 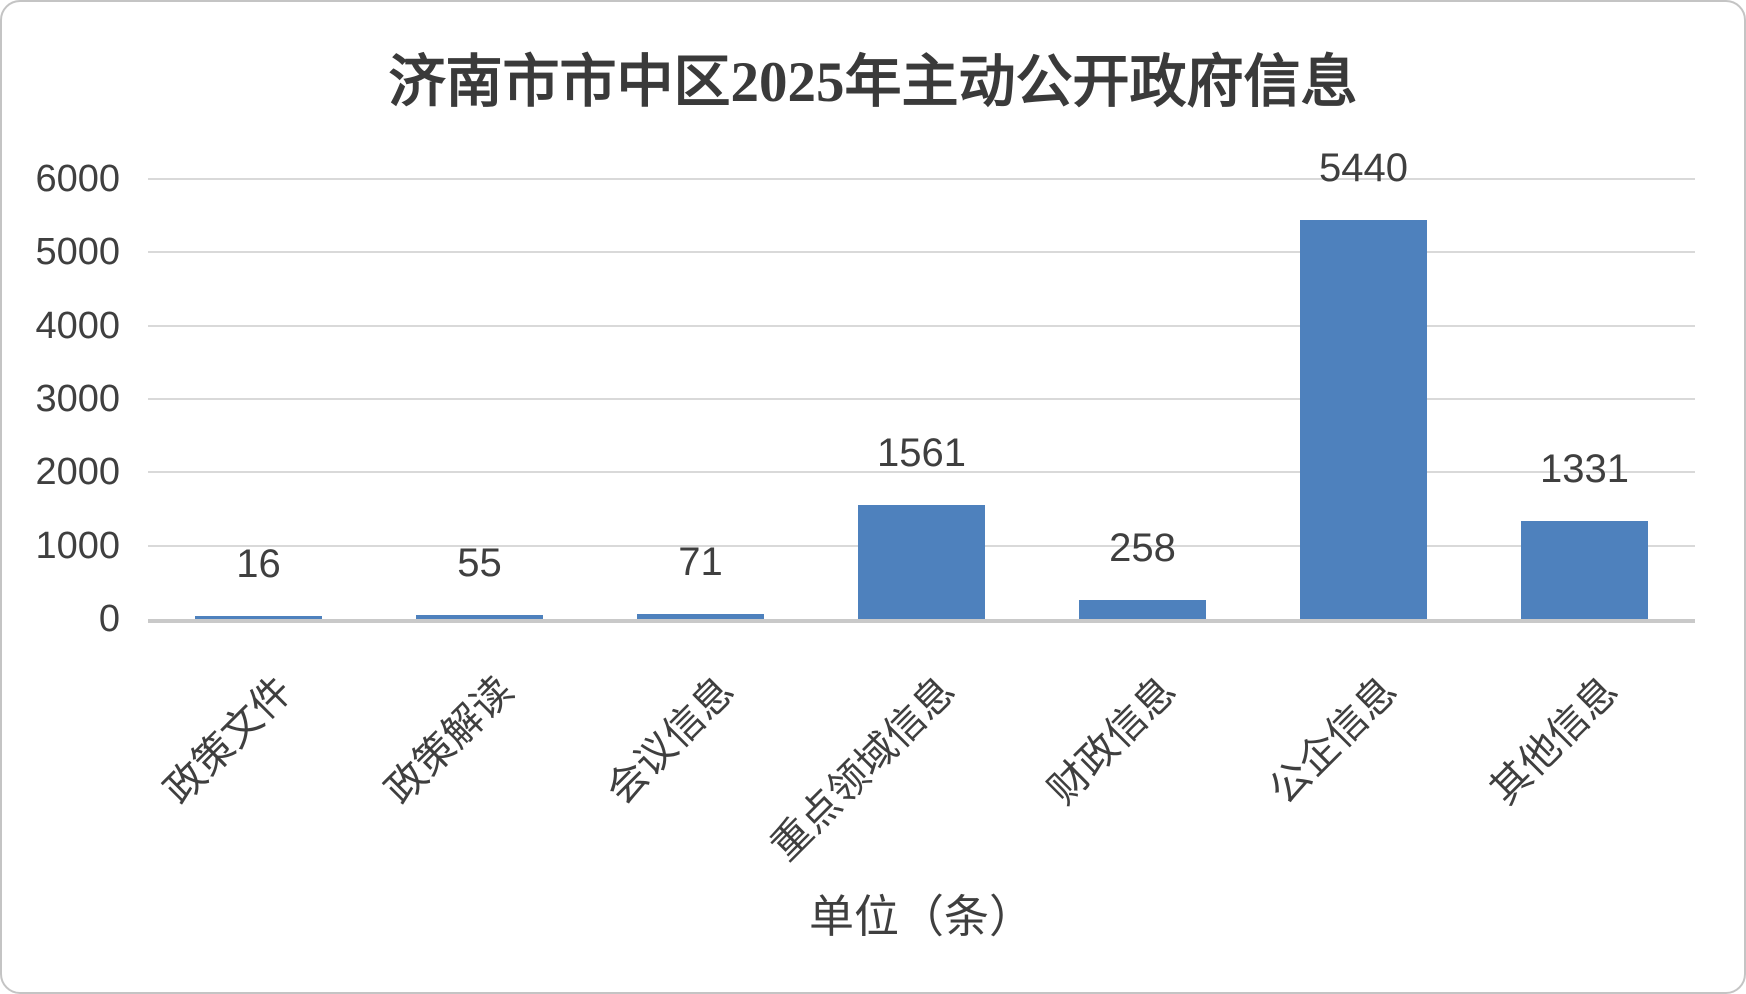 What do you see at coordinates (862, 768) in the screenshot?
I see `category-label: 重点领域信息` at bounding box center [862, 768].